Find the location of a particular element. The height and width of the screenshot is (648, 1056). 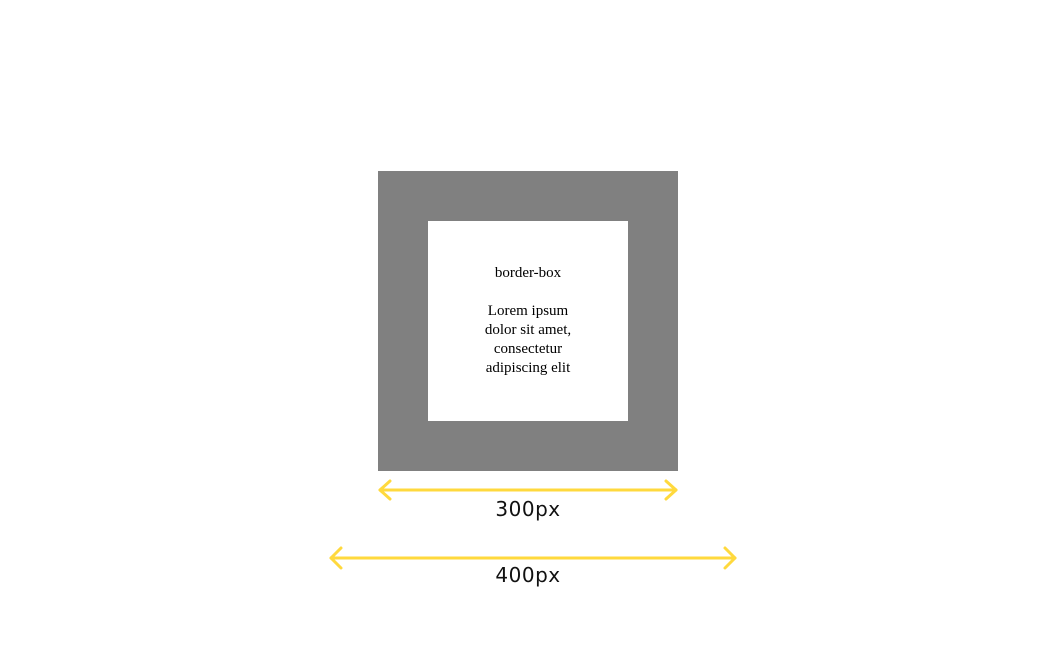

box-sizing-label: border-box is located at coordinates (528, 273).